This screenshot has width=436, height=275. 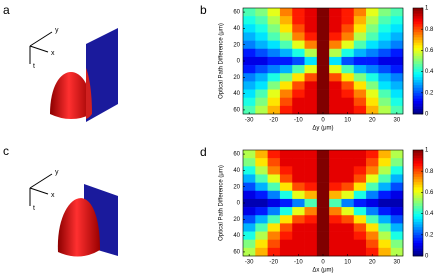 What do you see at coordinates (236, 236) in the screenshot?
I see `y-tick-label: 40` at bounding box center [236, 236].